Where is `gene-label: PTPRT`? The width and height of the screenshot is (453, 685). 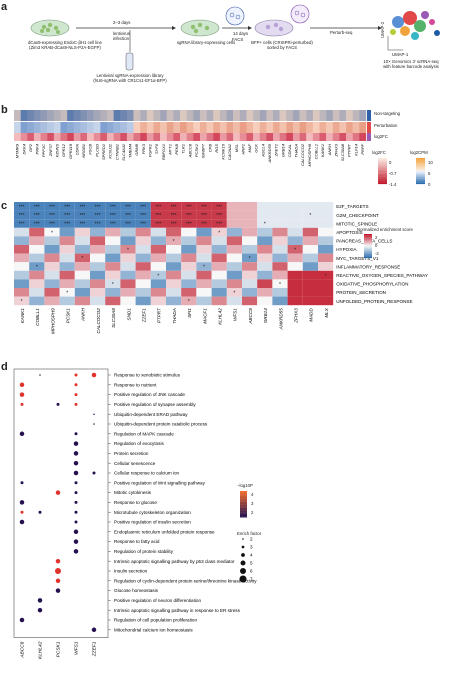 gene-label: PTPRT is located at coordinates (159, 315).